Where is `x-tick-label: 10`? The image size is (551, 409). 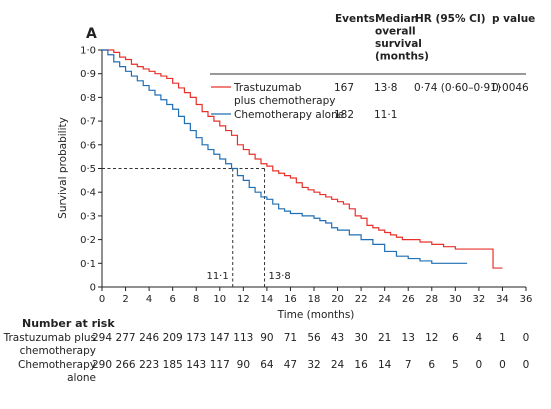
x-tick-label: 10 is located at coordinates (219, 299).